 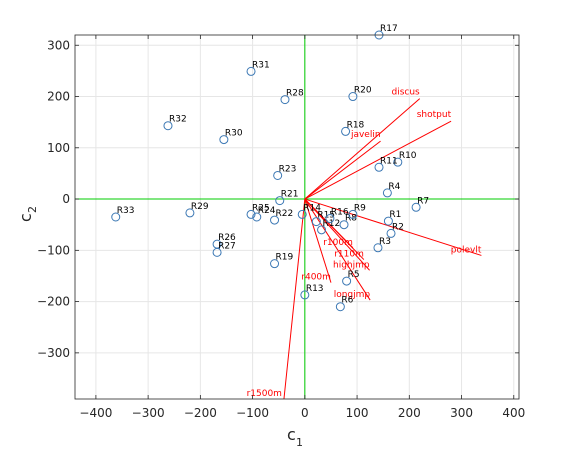 What do you see at coordinates (295, 94) in the screenshot?
I see `point-label: R28` at bounding box center [295, 94].